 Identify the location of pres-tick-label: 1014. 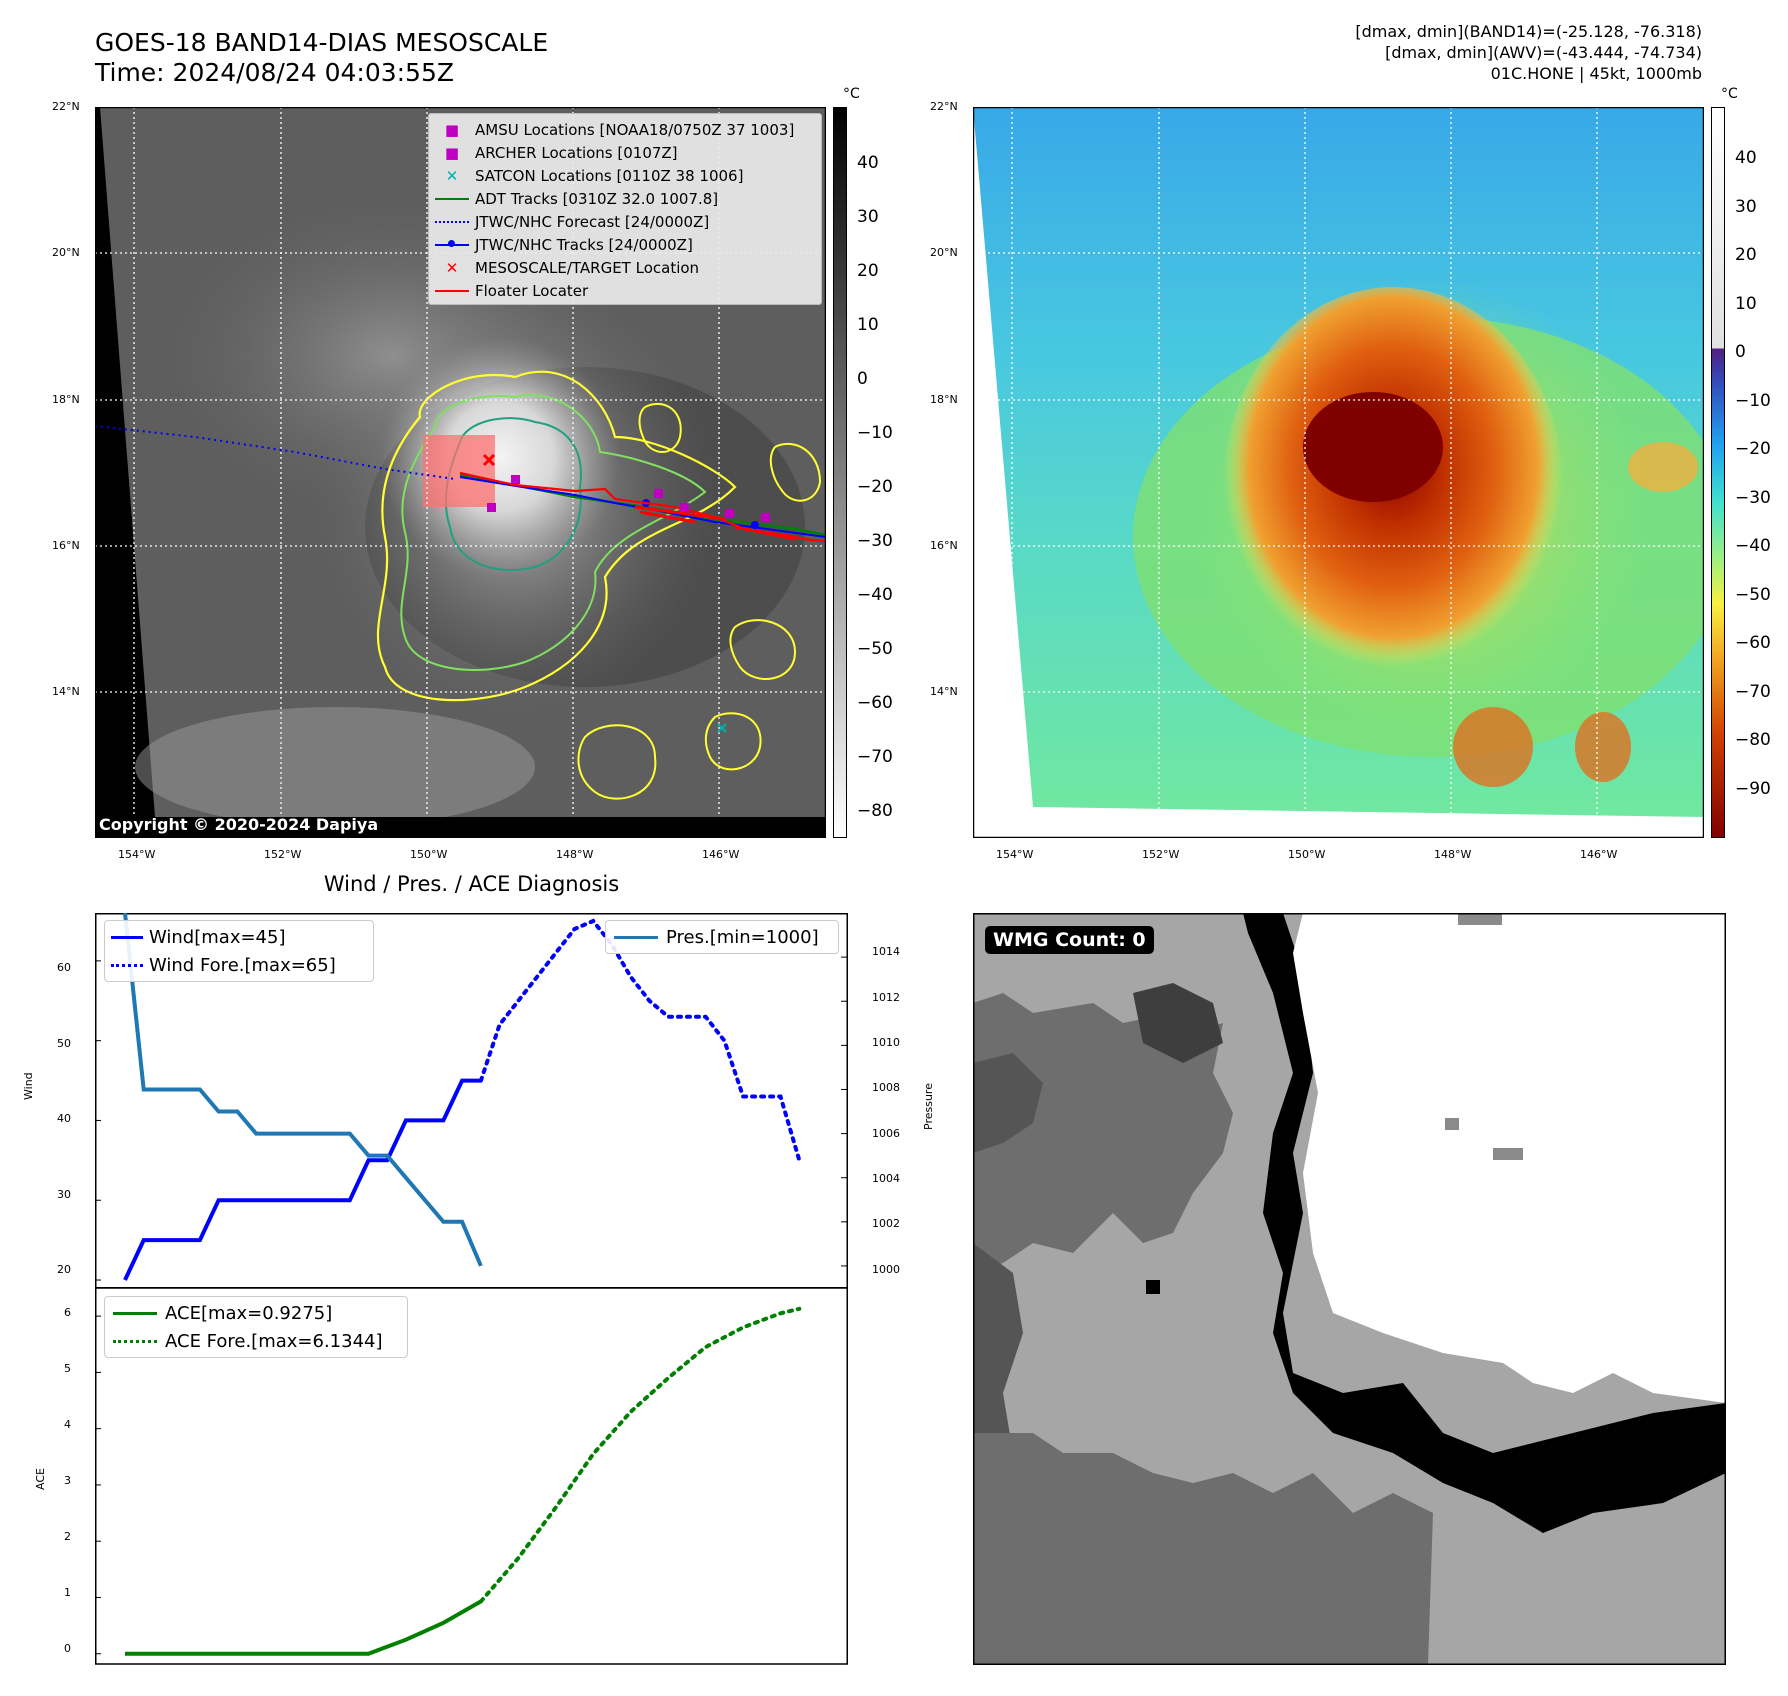
(886, 951).